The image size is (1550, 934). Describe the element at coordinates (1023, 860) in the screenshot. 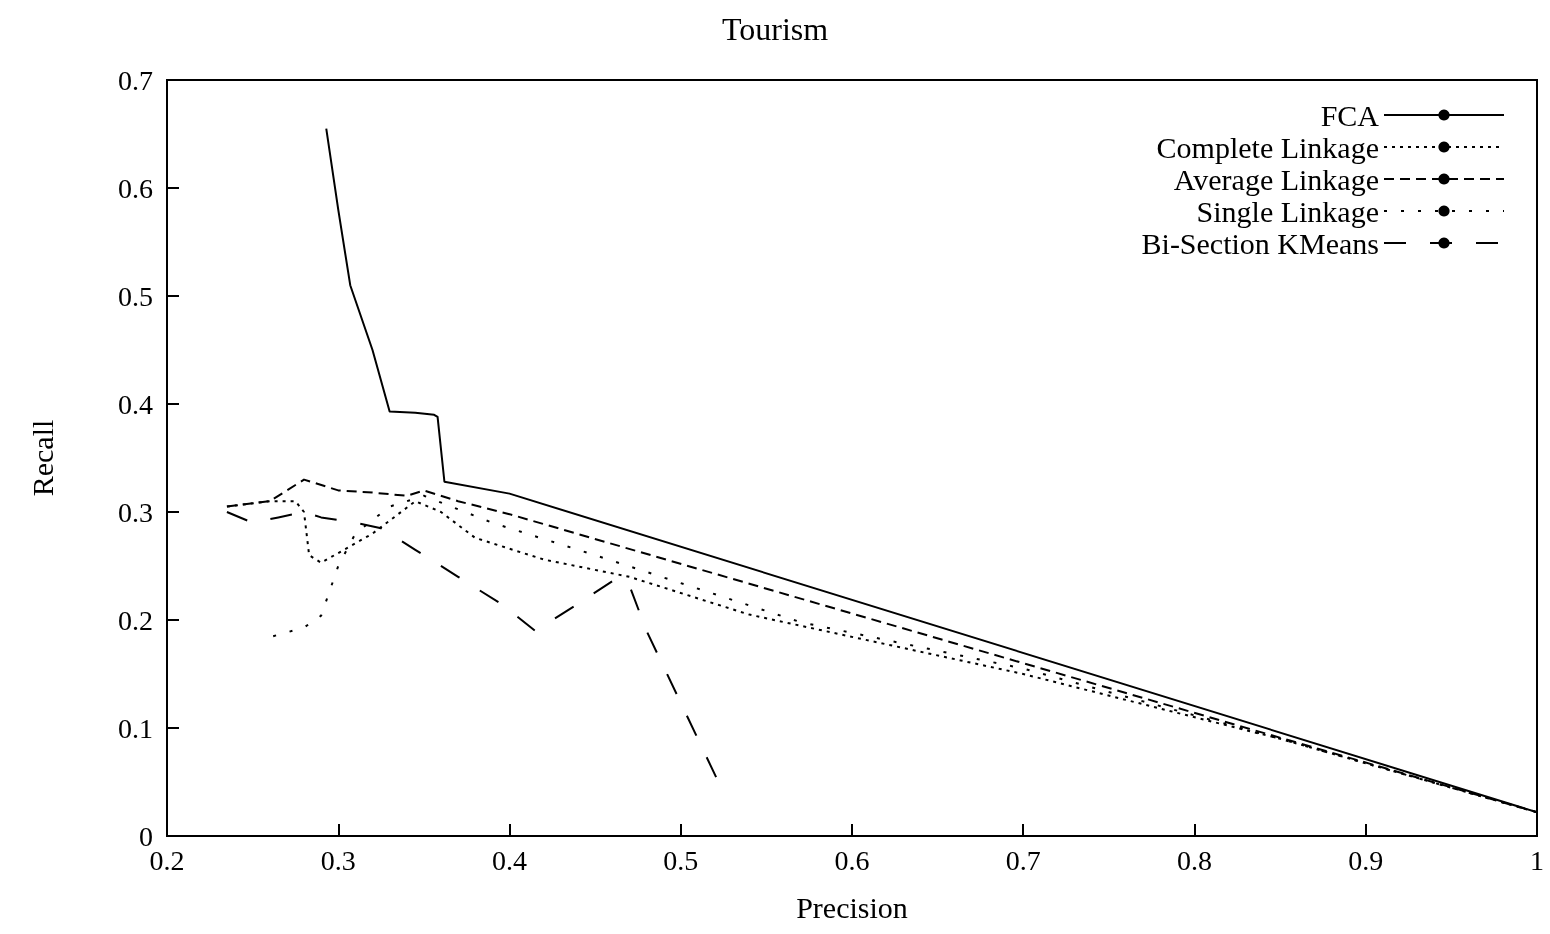

I see `x-tick-label: 0.7` at that location.